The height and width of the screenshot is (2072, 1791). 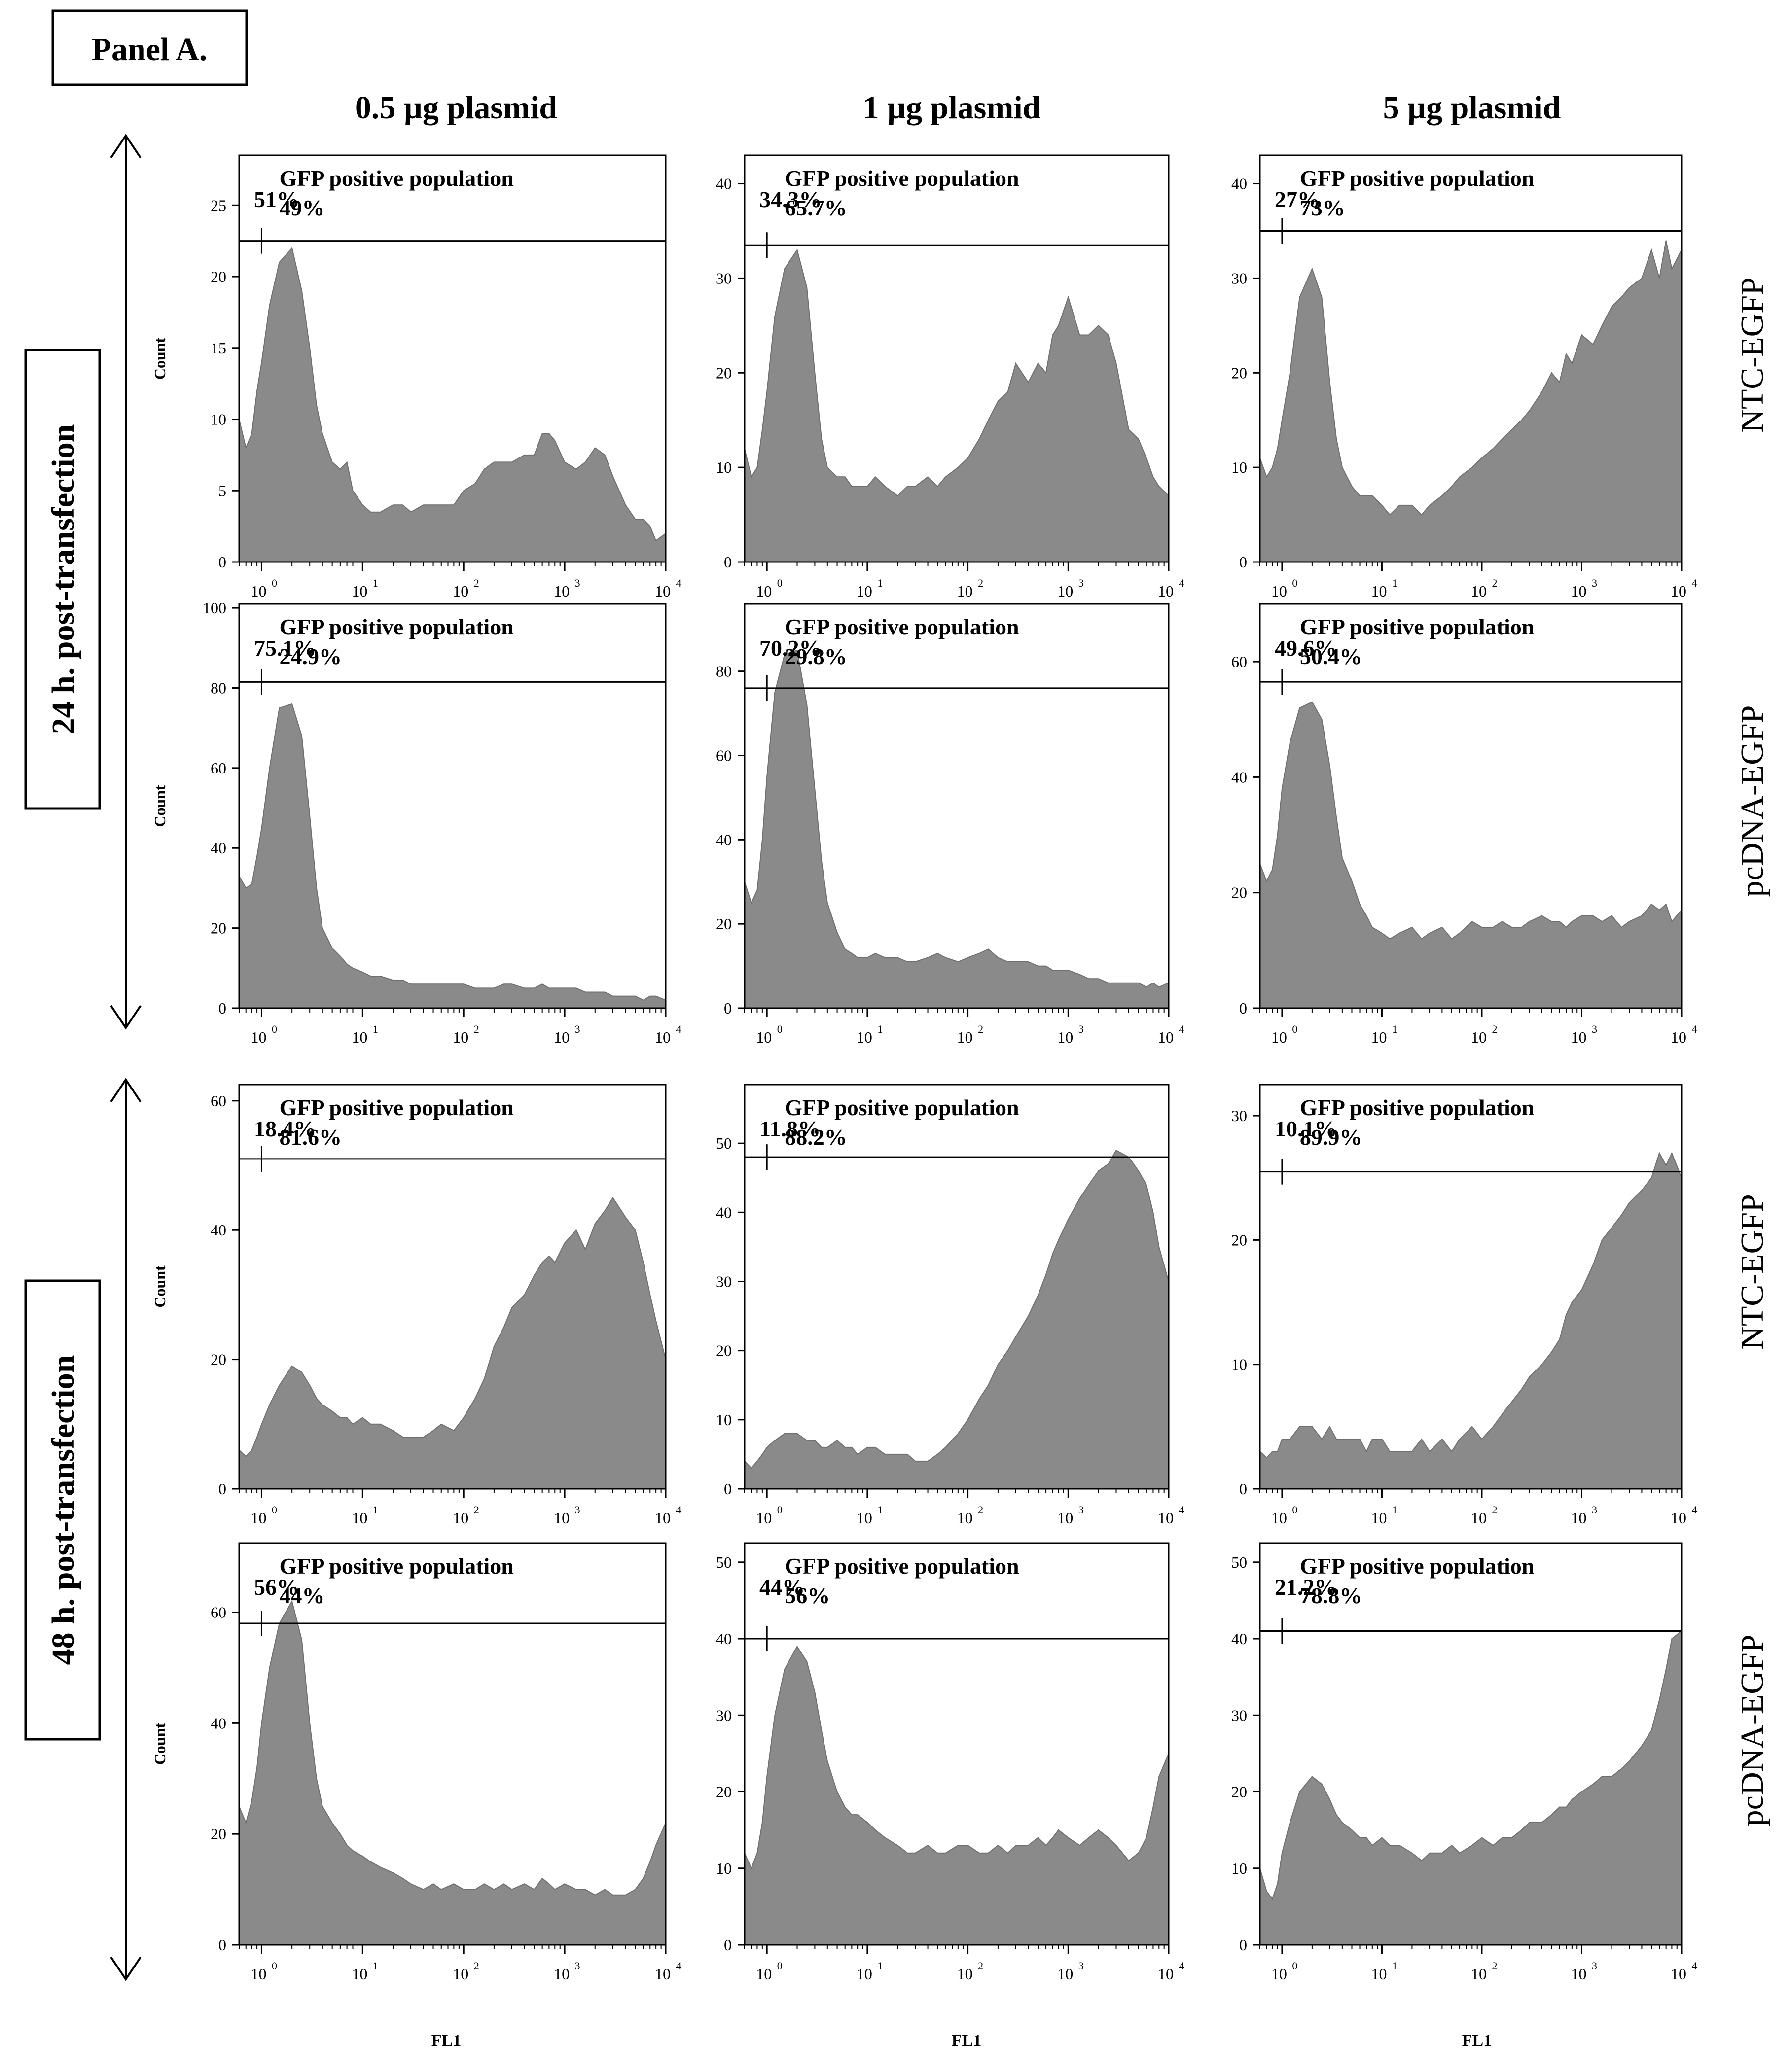 I want to click on x-axis-title-col3: FL1, so click(x=1477, y=2041).